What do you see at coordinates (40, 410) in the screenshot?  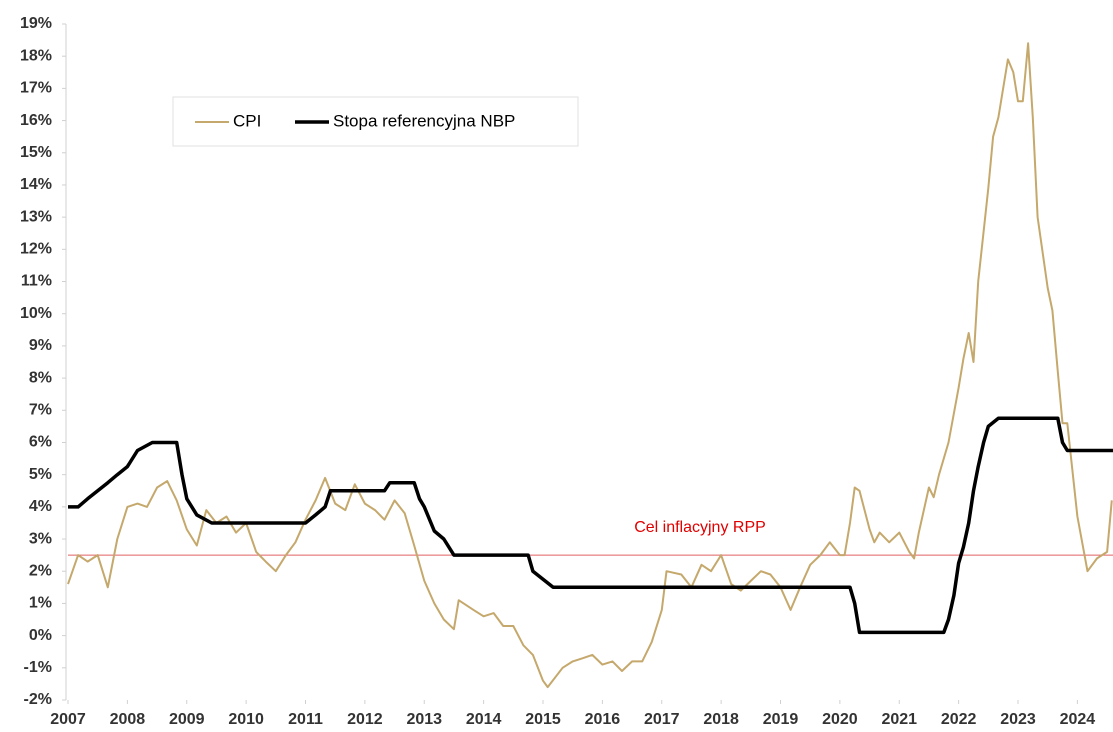 I see `y-tick-label: 7%` at bounding box center [40, 410].